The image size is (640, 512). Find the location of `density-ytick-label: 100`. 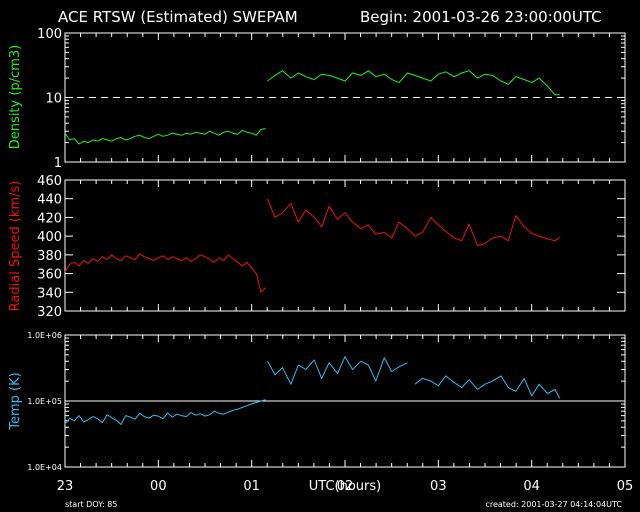

density-ytick-label: 100 is located at coordinates (49, 34).